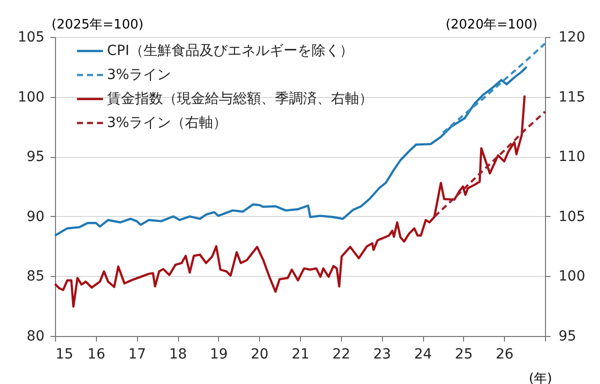 The height and width of the screenshot is (384, 600). What do you see at coordinates (178, 354) in the screenshot?
I see `x-tick-label: 18` at bounding box center [178, 354].